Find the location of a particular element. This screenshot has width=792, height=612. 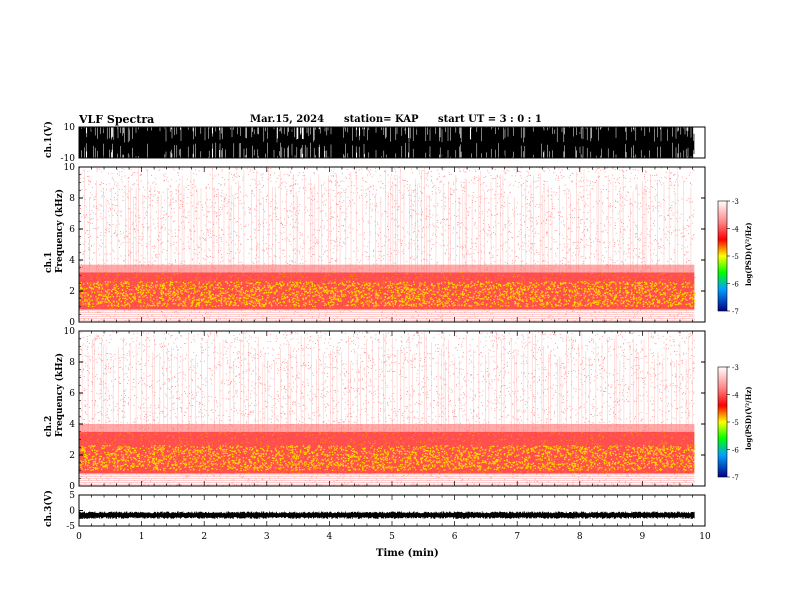

ch2-spectrogram-ytick-label: 4 is located at coordinates (72, 425).